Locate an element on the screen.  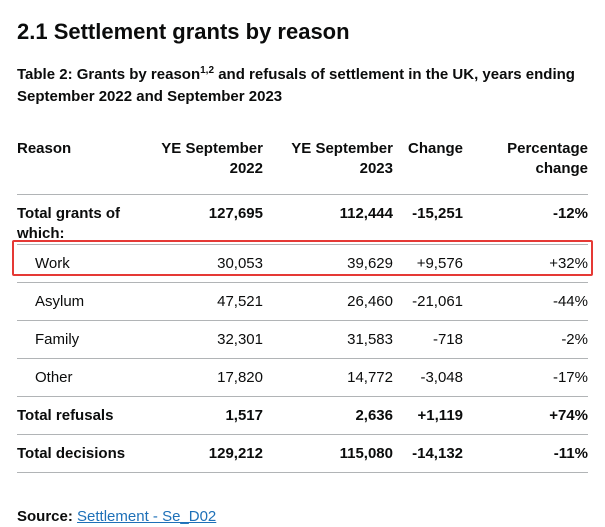
cell-percentage-change: +74% is located at coordinates (568, 415).